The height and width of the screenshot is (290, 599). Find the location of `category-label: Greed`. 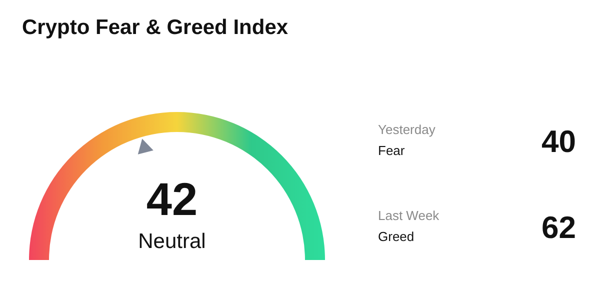

category-label: Greed is located at coordinates (396, 236).